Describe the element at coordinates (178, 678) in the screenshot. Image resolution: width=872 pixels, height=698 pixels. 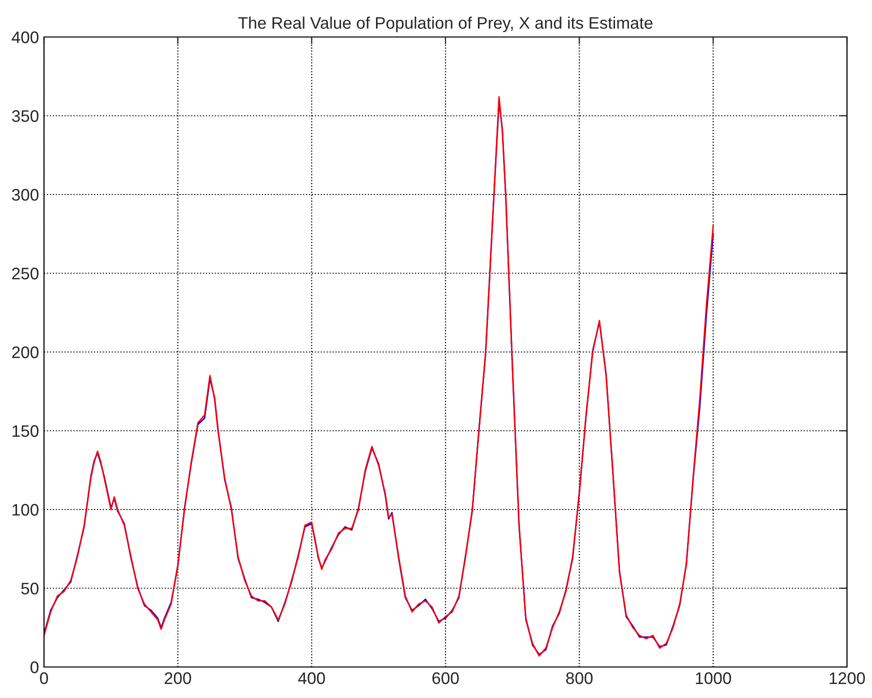
I see `x-tick-label: 200` at that location.